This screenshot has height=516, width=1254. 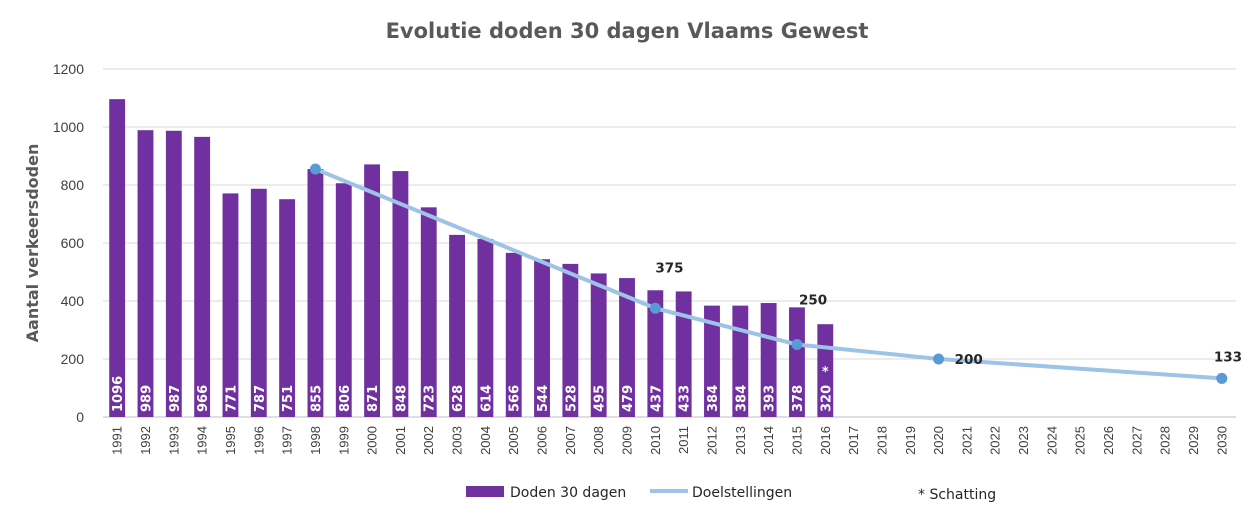 I want to click on chart-title: Evolutie doden 30 dagen Vlaams Gewest, so click(x=627, y=31).